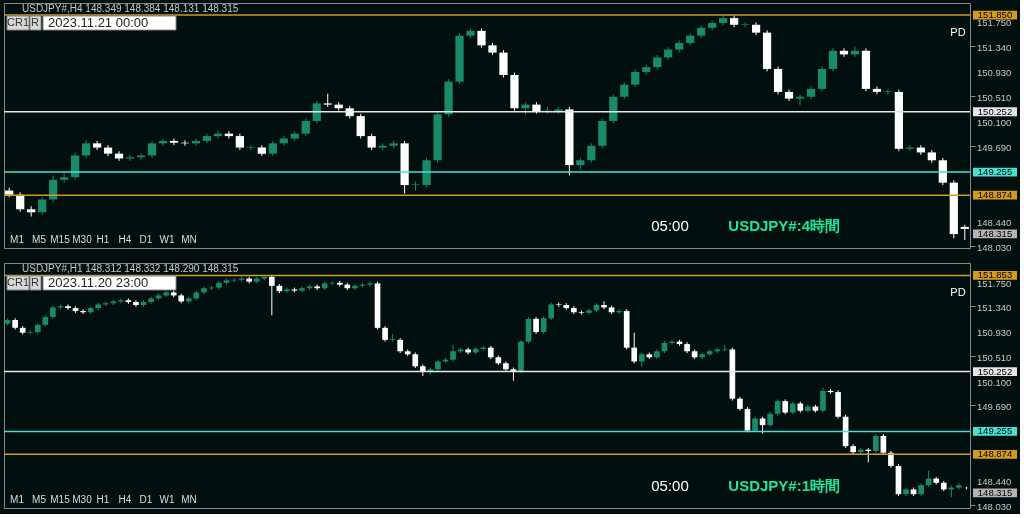 Image resolution: width=1024 pixels, height=518 pixels. Describe the element at coordinates (784, 485) in the screenshot. I see `annotation: USDJPY#:1時間` at that location.